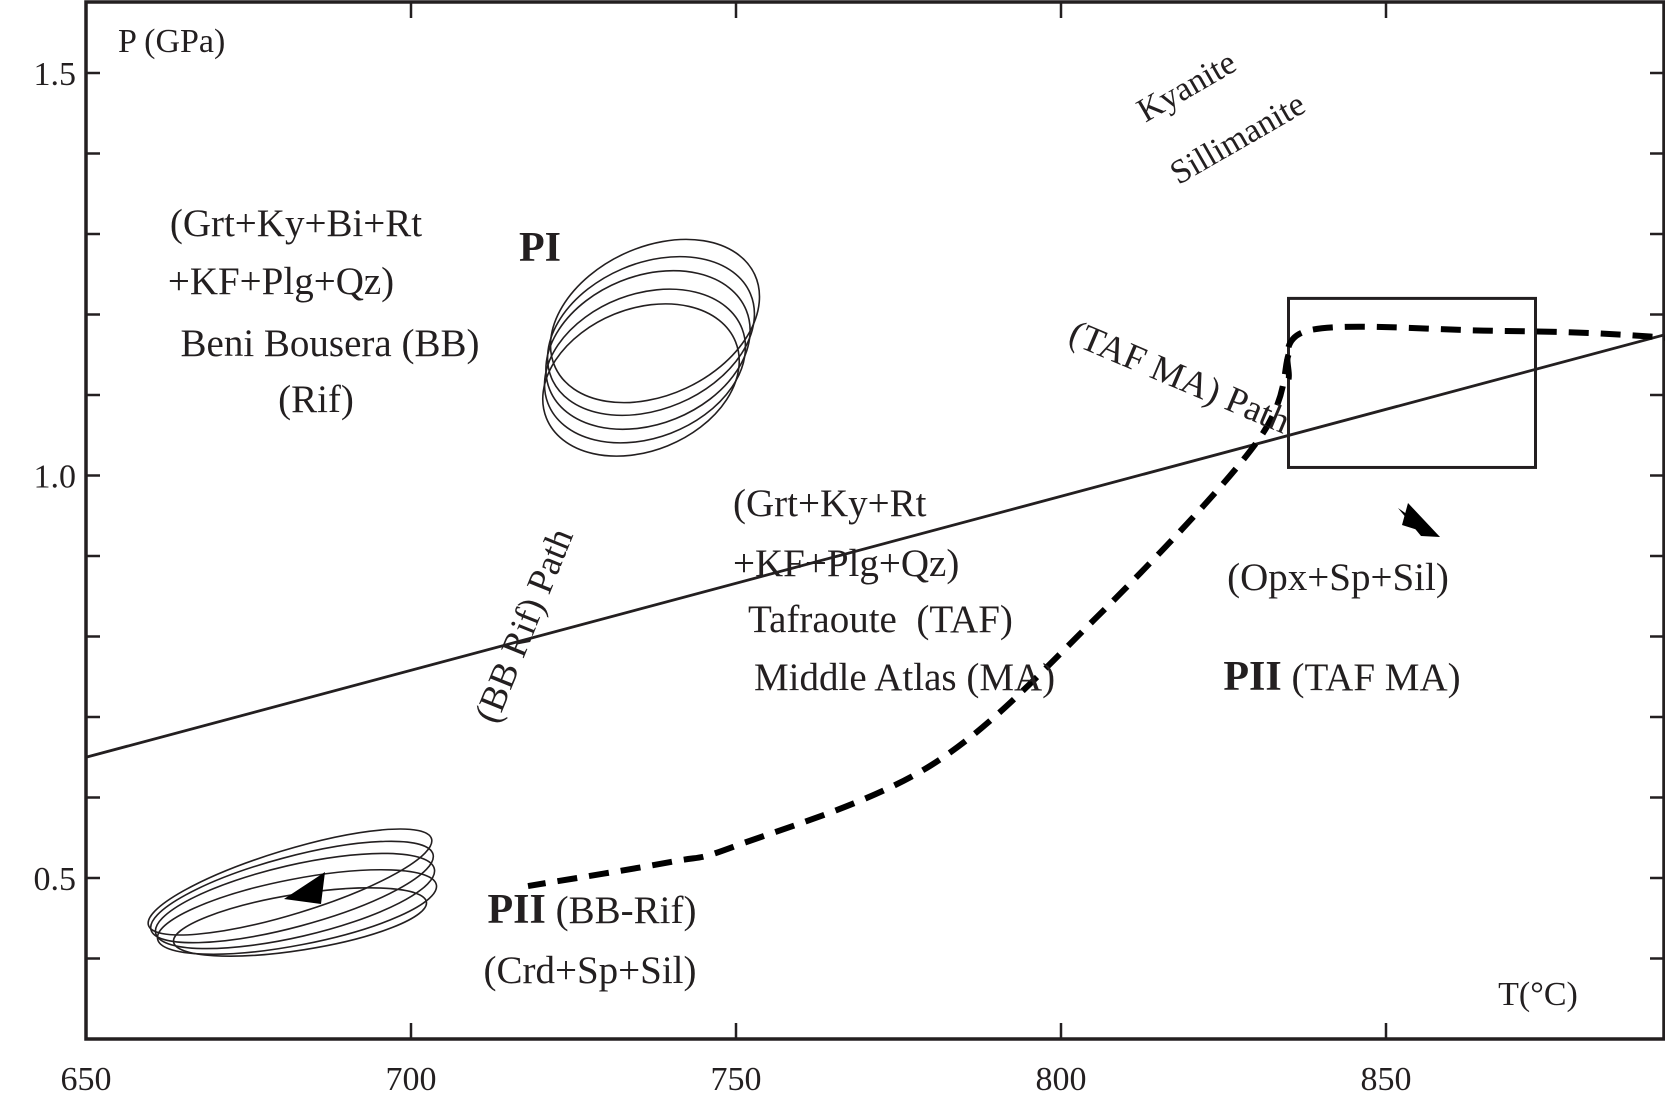 This screenshot has height=1097, width=1665. What do you see at coordinates (281, 281) in the screenshot?
I see `pi-bb-line-2: +KF+Plg+Qz)` at bounding box center [281, 281].